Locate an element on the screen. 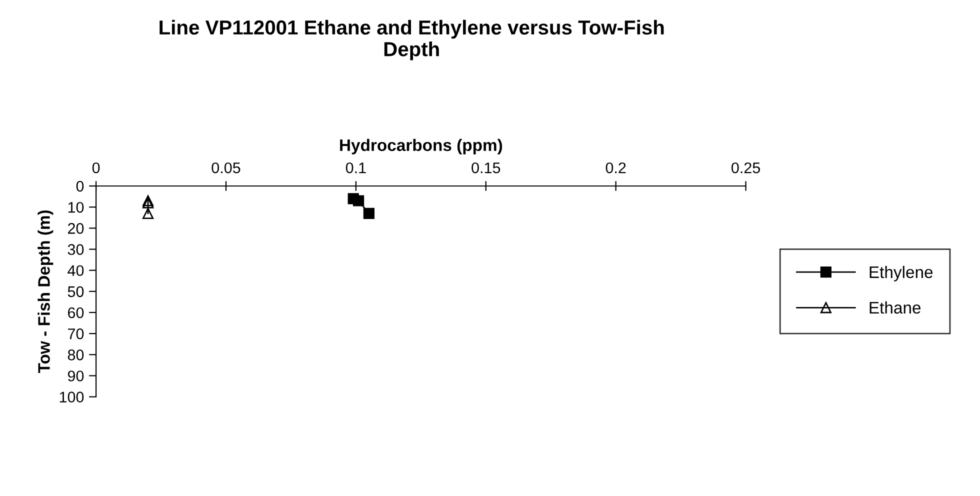 The width and height of the screenshot is (980, 496). y-tick-label: 10 is located at coordinates (76, 207).